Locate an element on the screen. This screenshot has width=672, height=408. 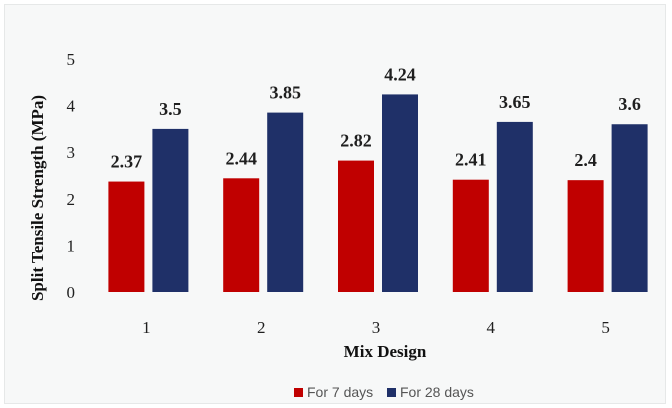
legend-swatch-7-days is located at coordinates (298, 392).